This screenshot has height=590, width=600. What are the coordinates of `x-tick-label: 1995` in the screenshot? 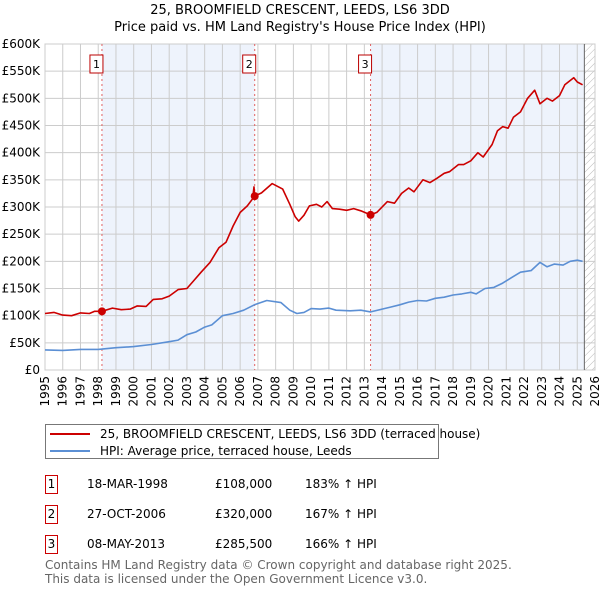 It's located at (45, 391).